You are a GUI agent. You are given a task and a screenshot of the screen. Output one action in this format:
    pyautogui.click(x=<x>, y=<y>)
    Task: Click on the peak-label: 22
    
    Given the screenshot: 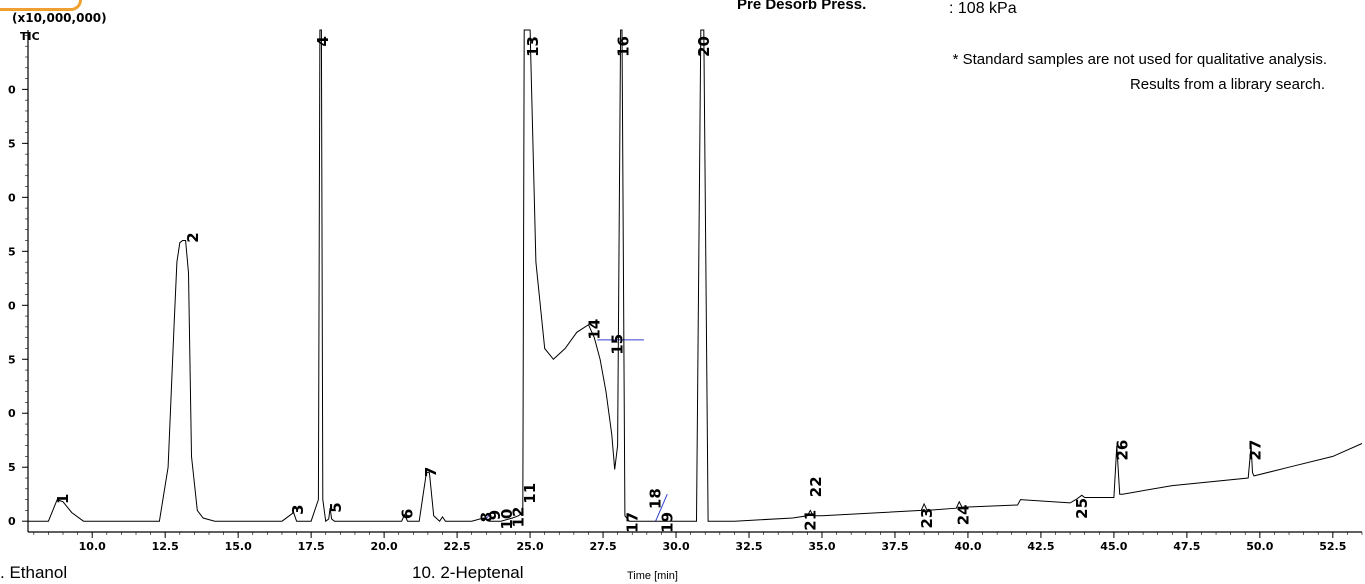 What is the action you would take?
    pyautogui.click(x=816, y=486)
    